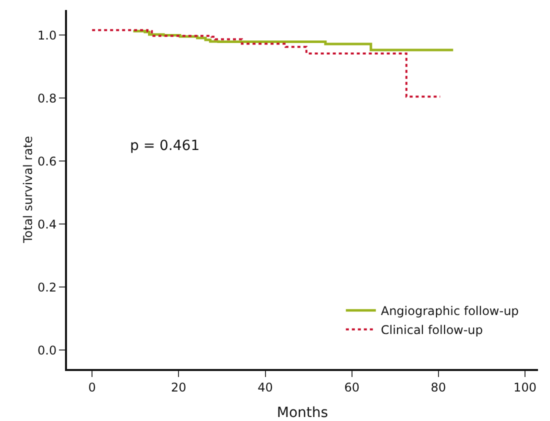  Describe the element at coordinates (438, 387) in the screenshot. I see `x-tick-label: 80` at that location.